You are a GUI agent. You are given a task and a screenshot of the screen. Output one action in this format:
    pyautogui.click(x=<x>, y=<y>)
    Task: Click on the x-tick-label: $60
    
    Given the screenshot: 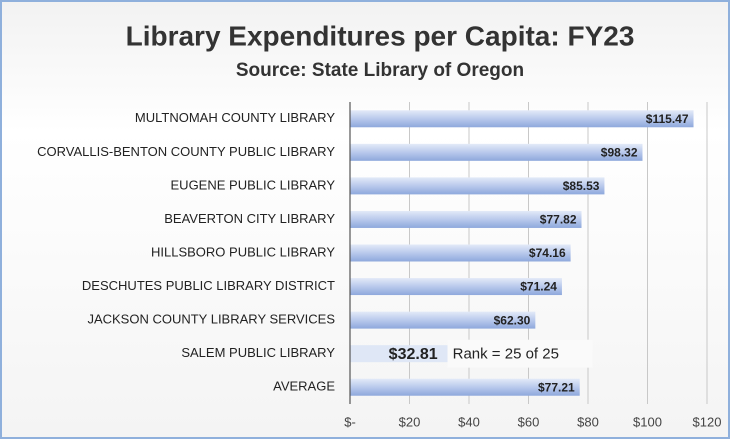 What is the action you would take?
    pyautogui.click(x=529, y=421)
    